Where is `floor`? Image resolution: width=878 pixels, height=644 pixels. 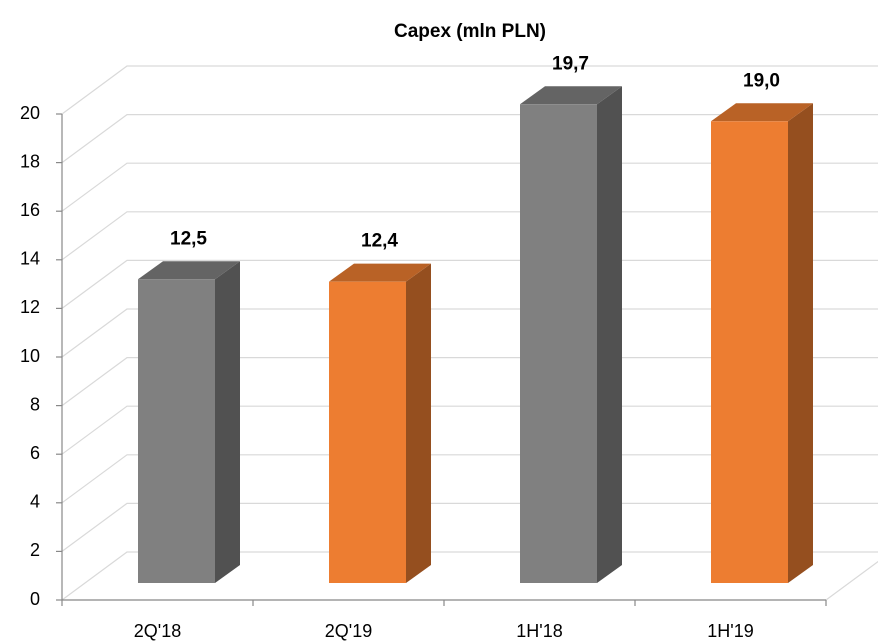
floor is located at coordinates (851, 580).